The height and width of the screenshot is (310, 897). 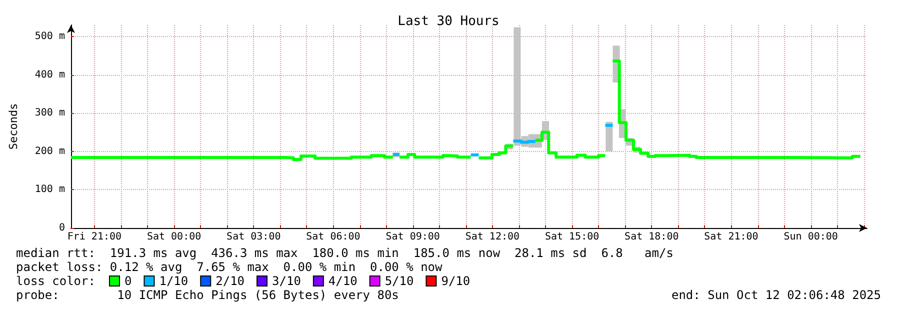 What do you see at coordinates (230, 281) in the screenshot?
I see `legend-label: 2/10` at bounding box center [230, 281].